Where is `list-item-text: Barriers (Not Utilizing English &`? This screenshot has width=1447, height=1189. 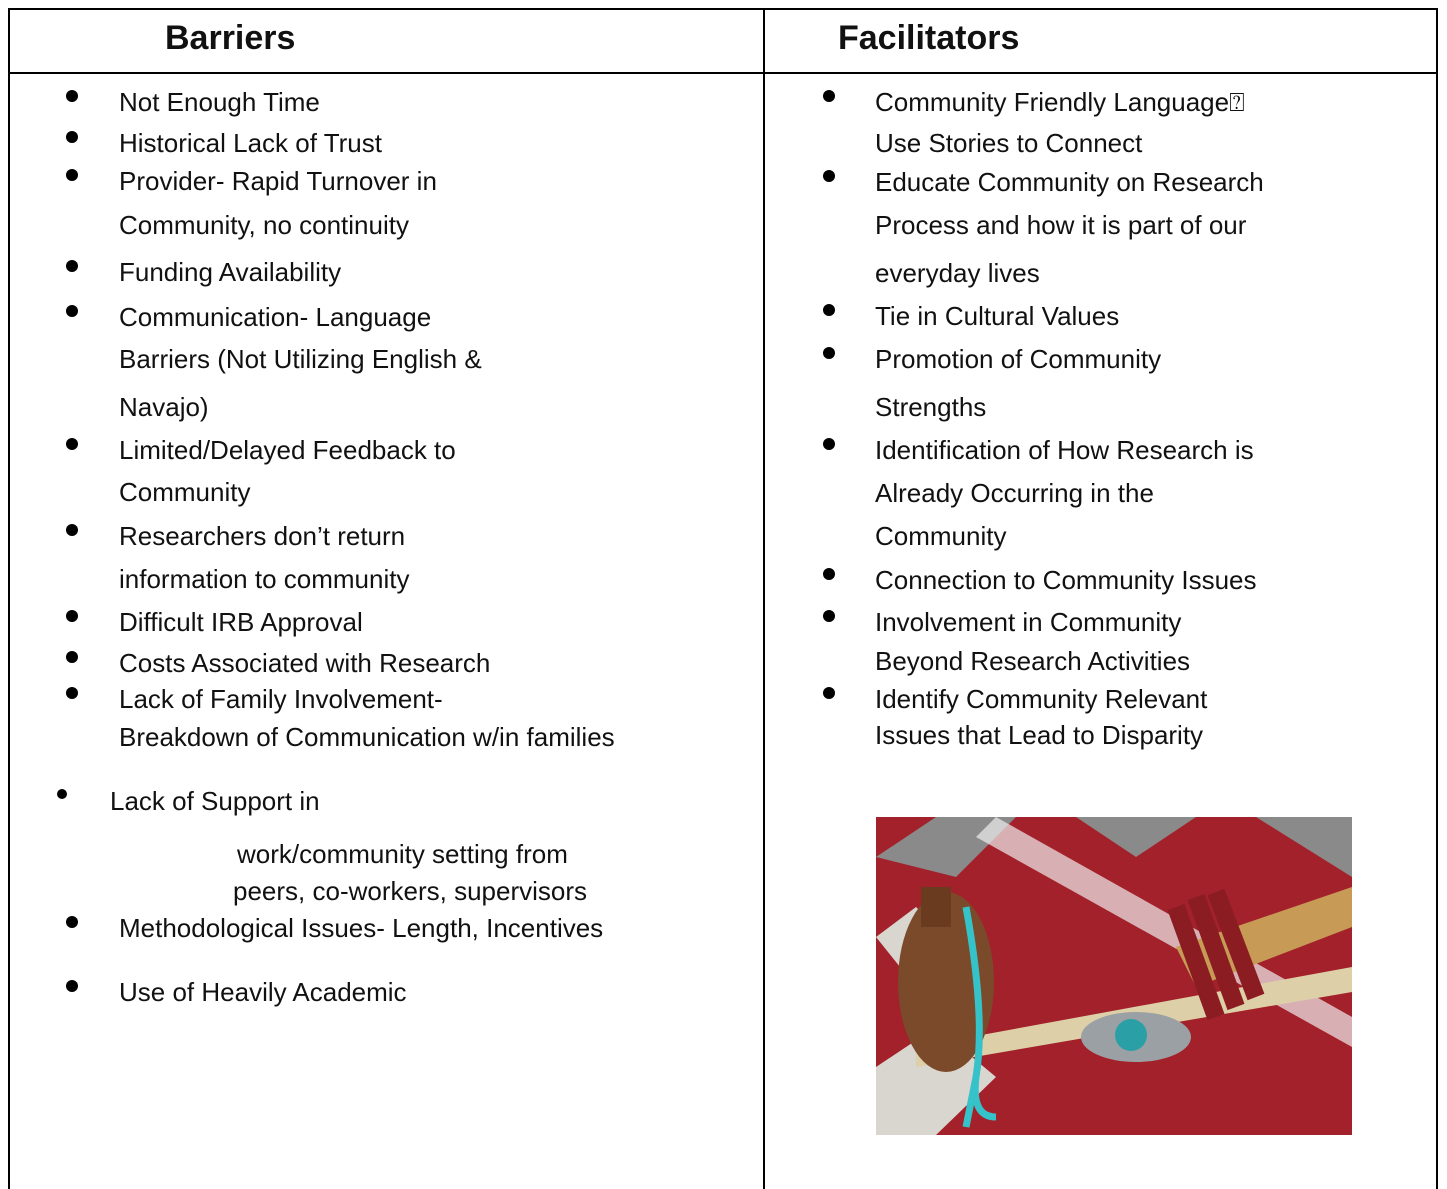 list-item-text: Barriers (Not Utilizing English & is located at coordinates (300, 359).